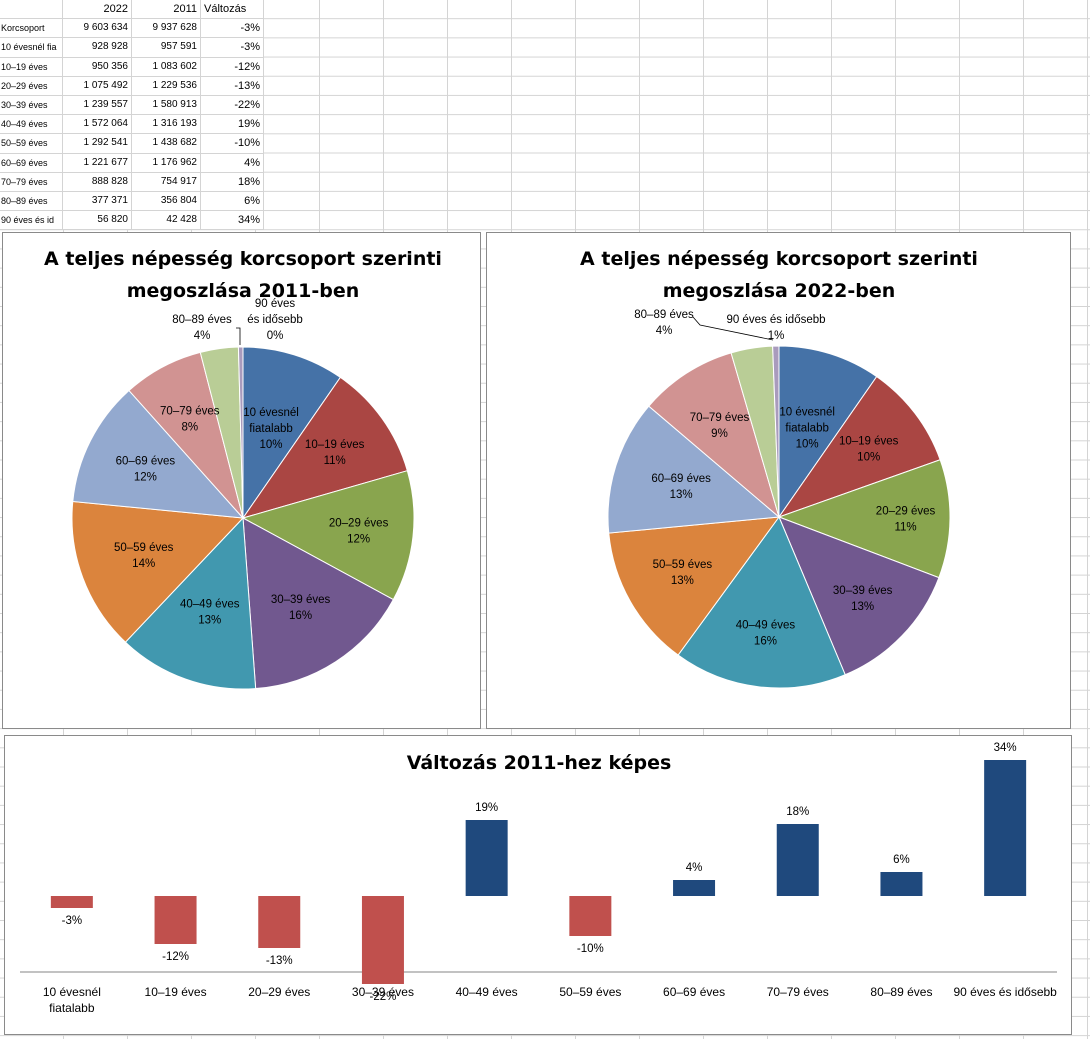 Image resolution: width=1090 pixels, height=1039 pixels. I want to click on table-cell: 40–49 éves, so click(31, 124).